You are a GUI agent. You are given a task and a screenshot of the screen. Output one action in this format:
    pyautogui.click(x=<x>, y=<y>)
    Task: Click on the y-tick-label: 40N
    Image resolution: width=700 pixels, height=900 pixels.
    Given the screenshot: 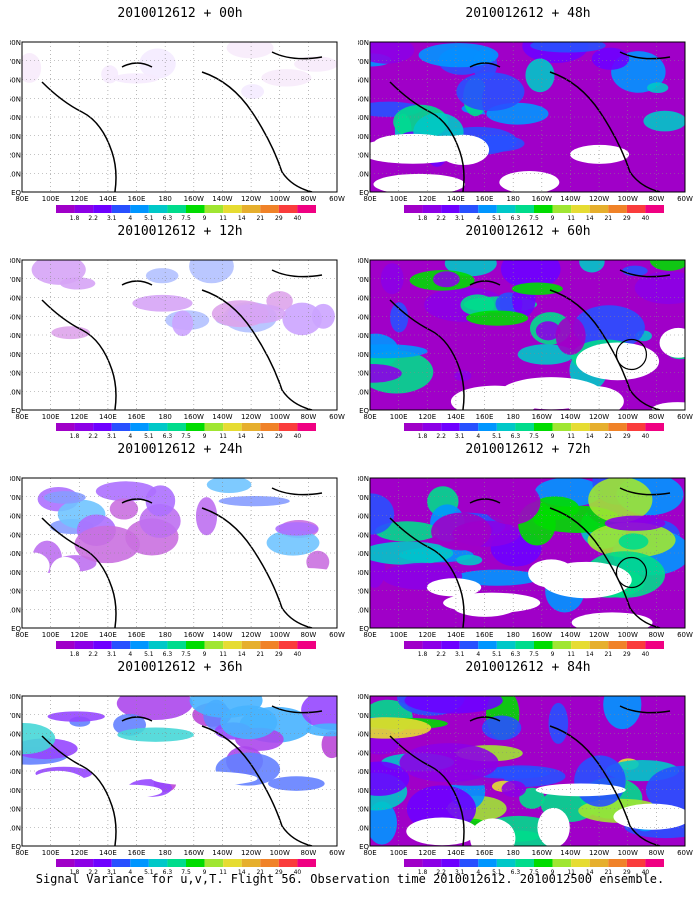 What is the action you would take?
    pyautogui.click(x=15, y=772)
    